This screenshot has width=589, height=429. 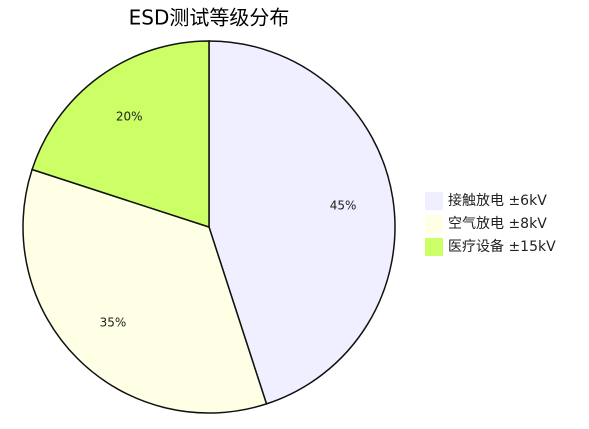 What do you see at coordinates (343, 205) in the screenshot?
I see `value-label: 45%` at bounding box center [343, 205].